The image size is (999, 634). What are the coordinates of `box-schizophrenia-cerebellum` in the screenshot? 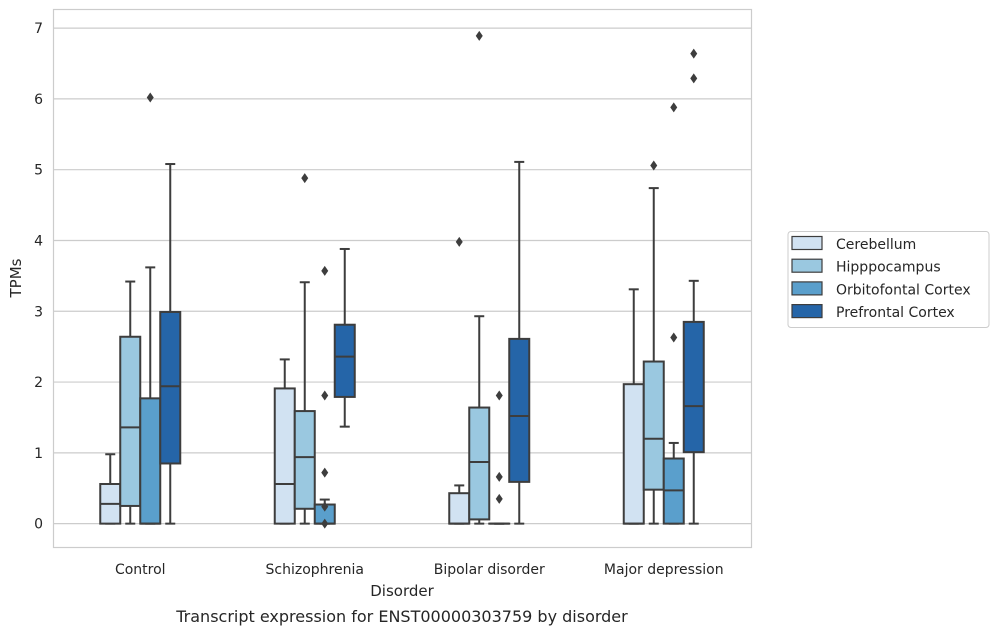 It's located at (284, 441).